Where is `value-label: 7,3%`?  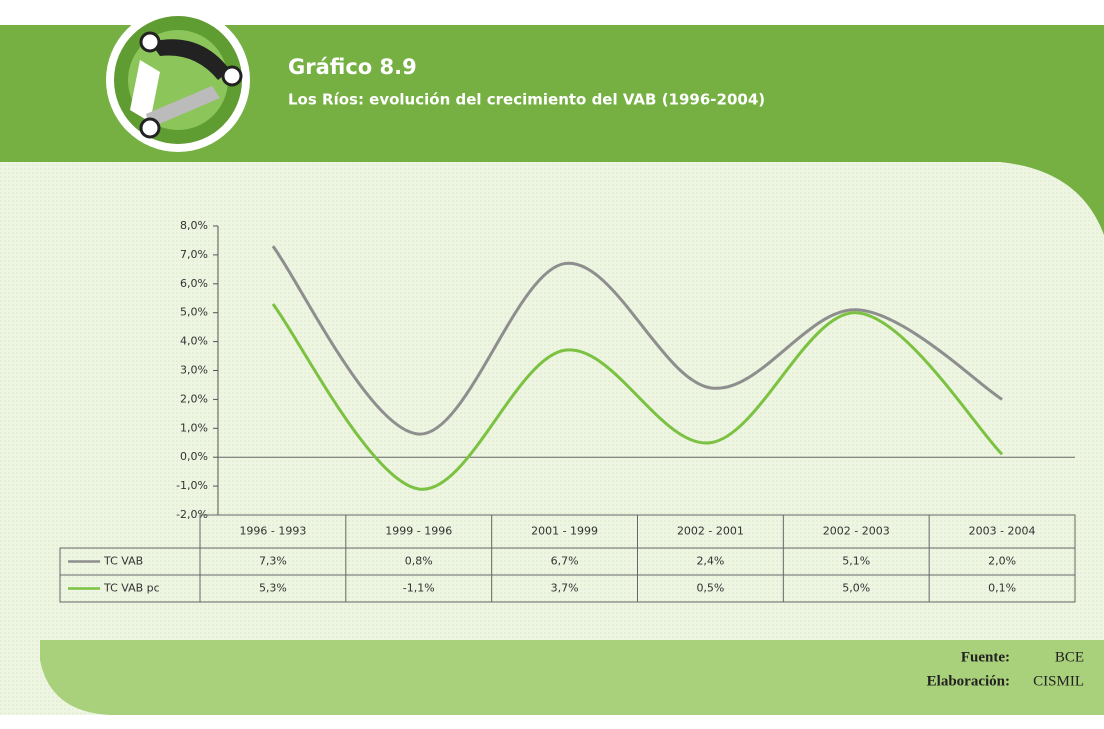 value-label: 7,3% is located at coordinates (273, 561).